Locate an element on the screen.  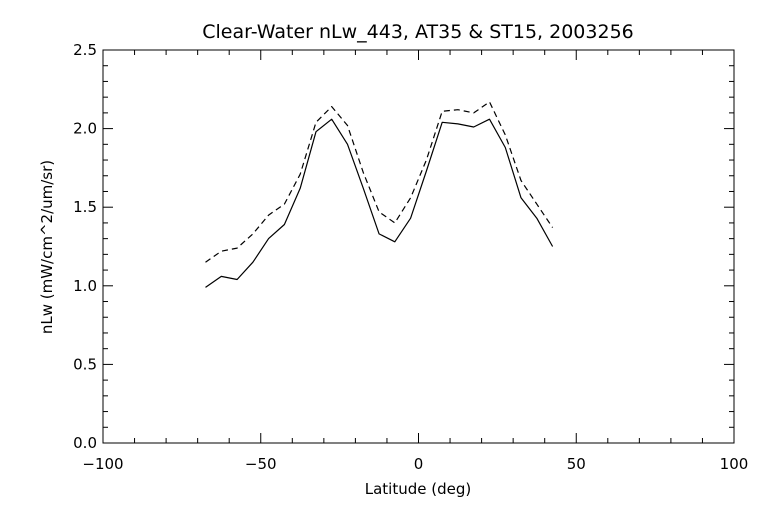
y-axis-label: nLw (mW/cm^2/um/sr) is located at coordinates (47, 247).